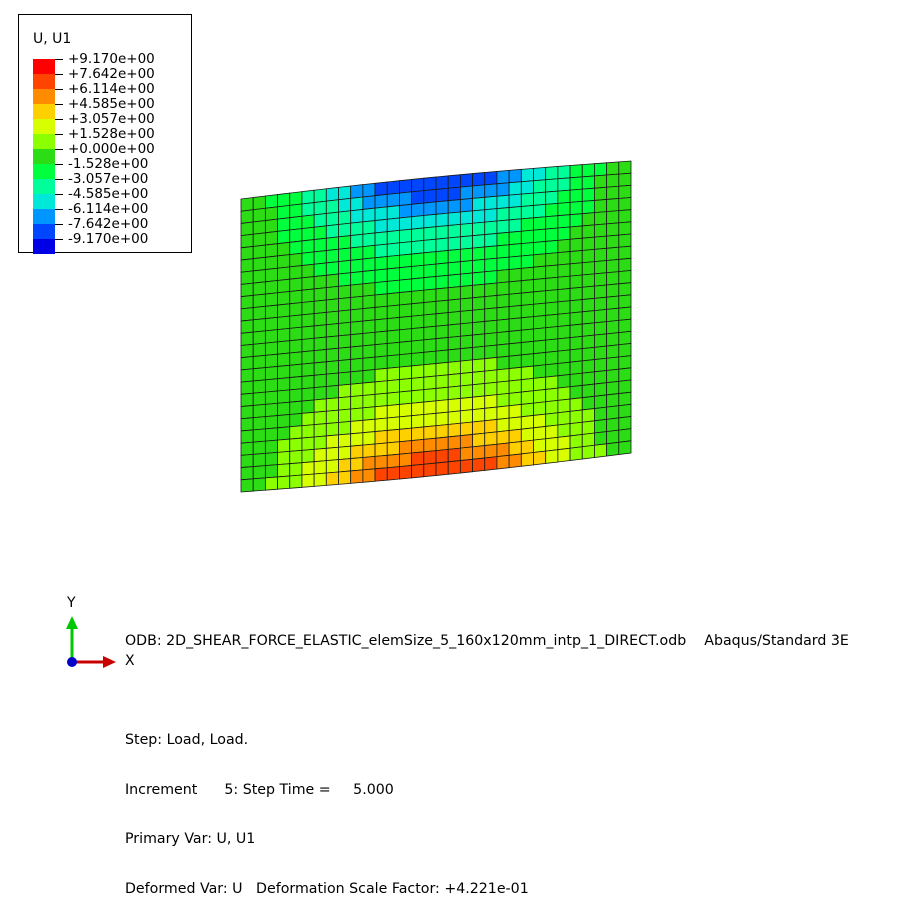  I want to click on triad-axes-icon, so click(91, 642).